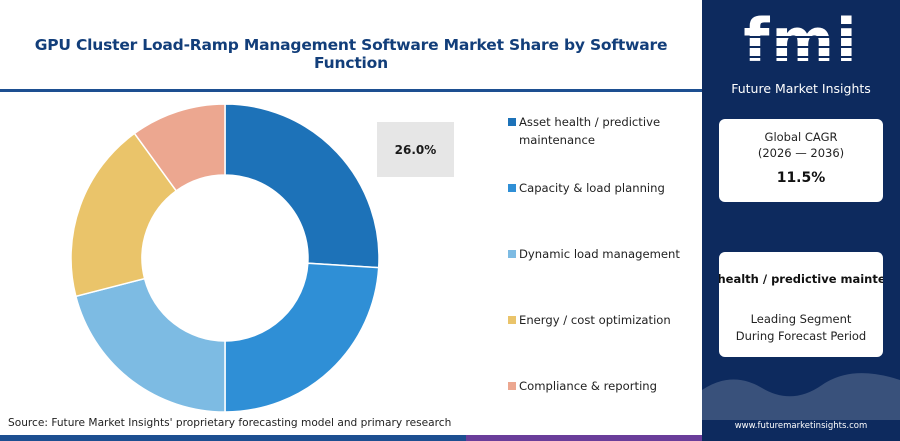 The width and height of the screenshot is (900, 441). I want to click on legend-item-2: Capacity & load planning, so click(601, 188).